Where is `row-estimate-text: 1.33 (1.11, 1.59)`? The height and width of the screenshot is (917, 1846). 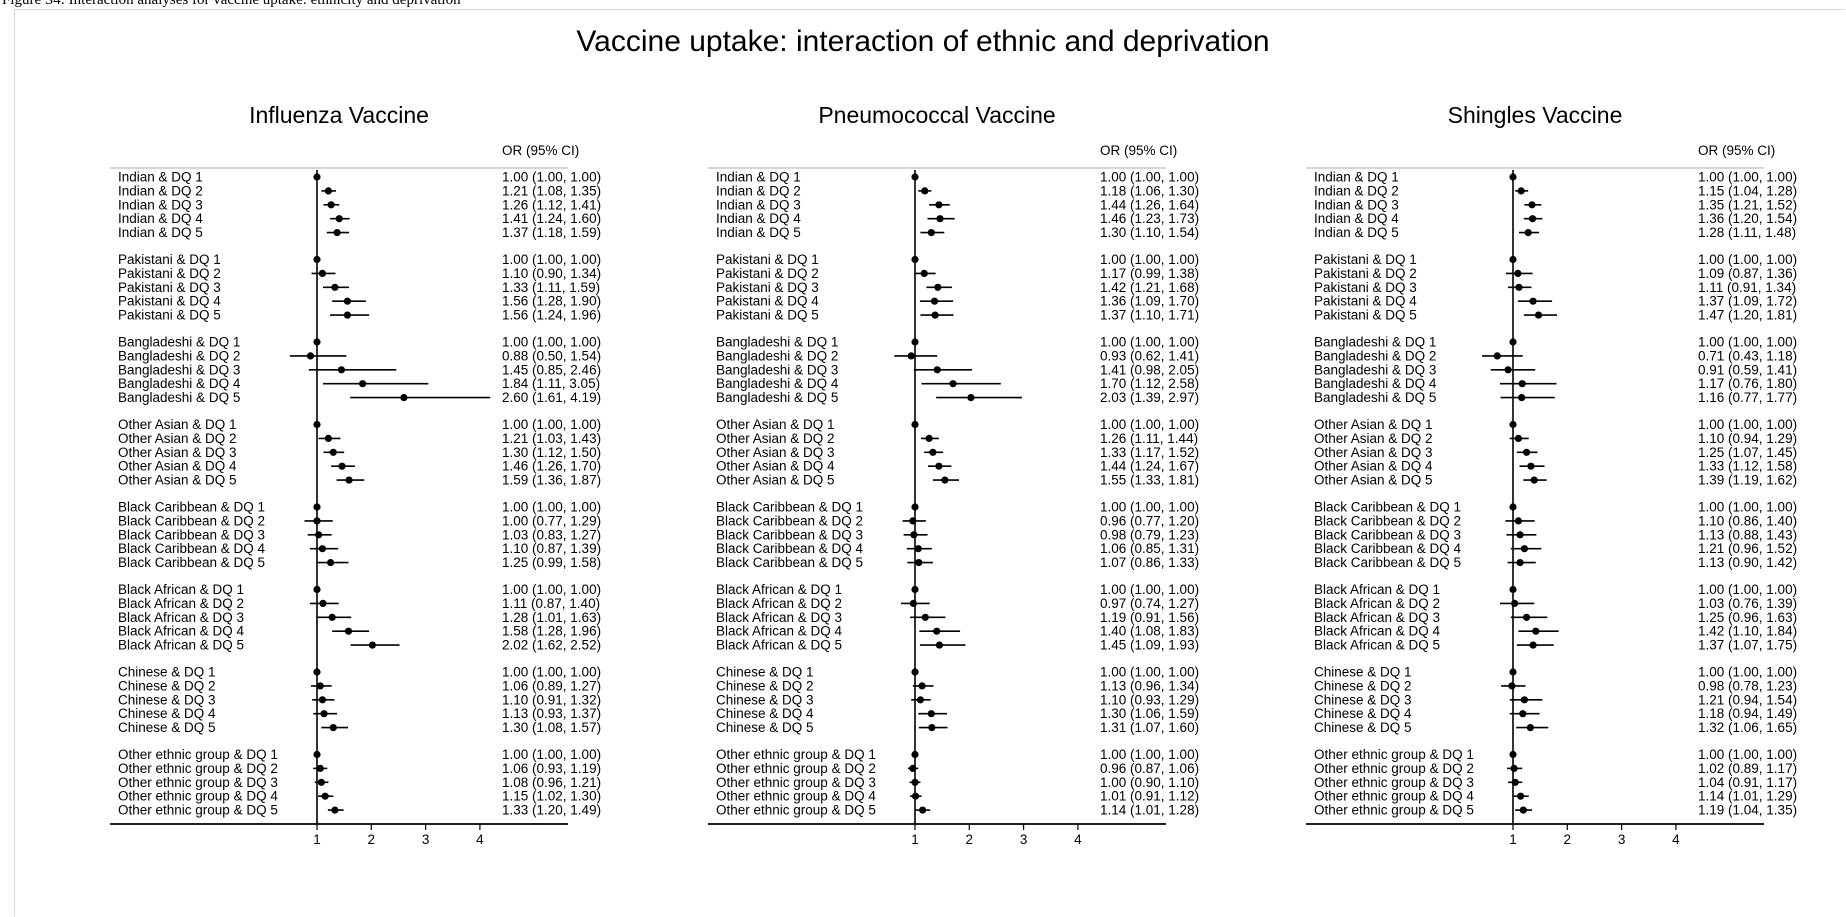 row-estimate-text: 1.33 (1.11, 1.59) is located at coordinates (551, 287).